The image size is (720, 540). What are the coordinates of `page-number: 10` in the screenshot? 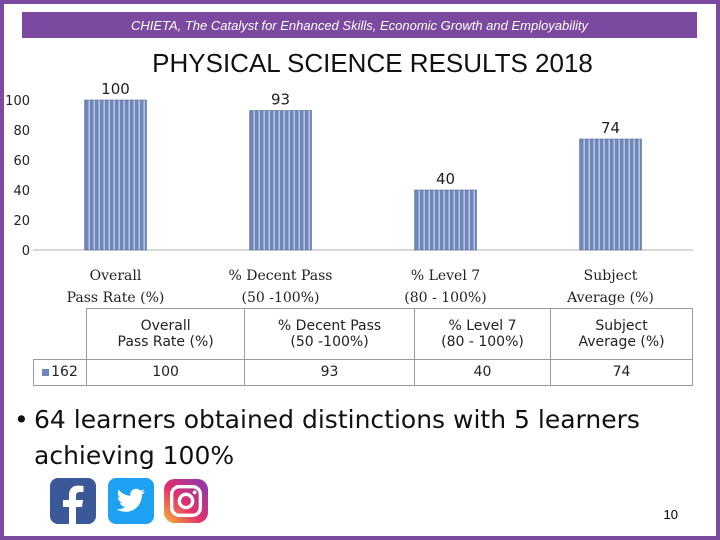 It's located at (670, 514).